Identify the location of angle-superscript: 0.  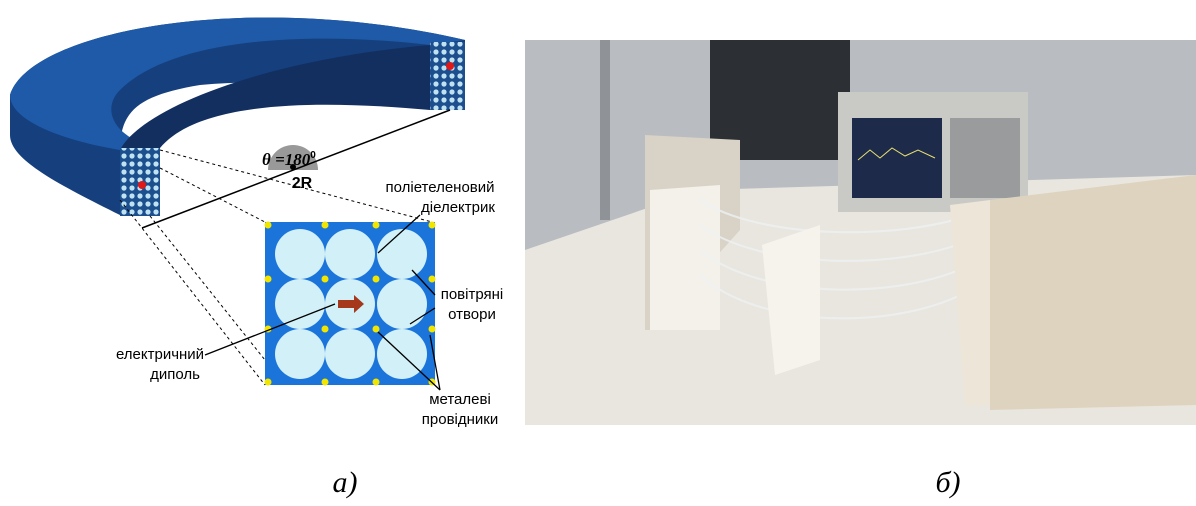
(313, 155).